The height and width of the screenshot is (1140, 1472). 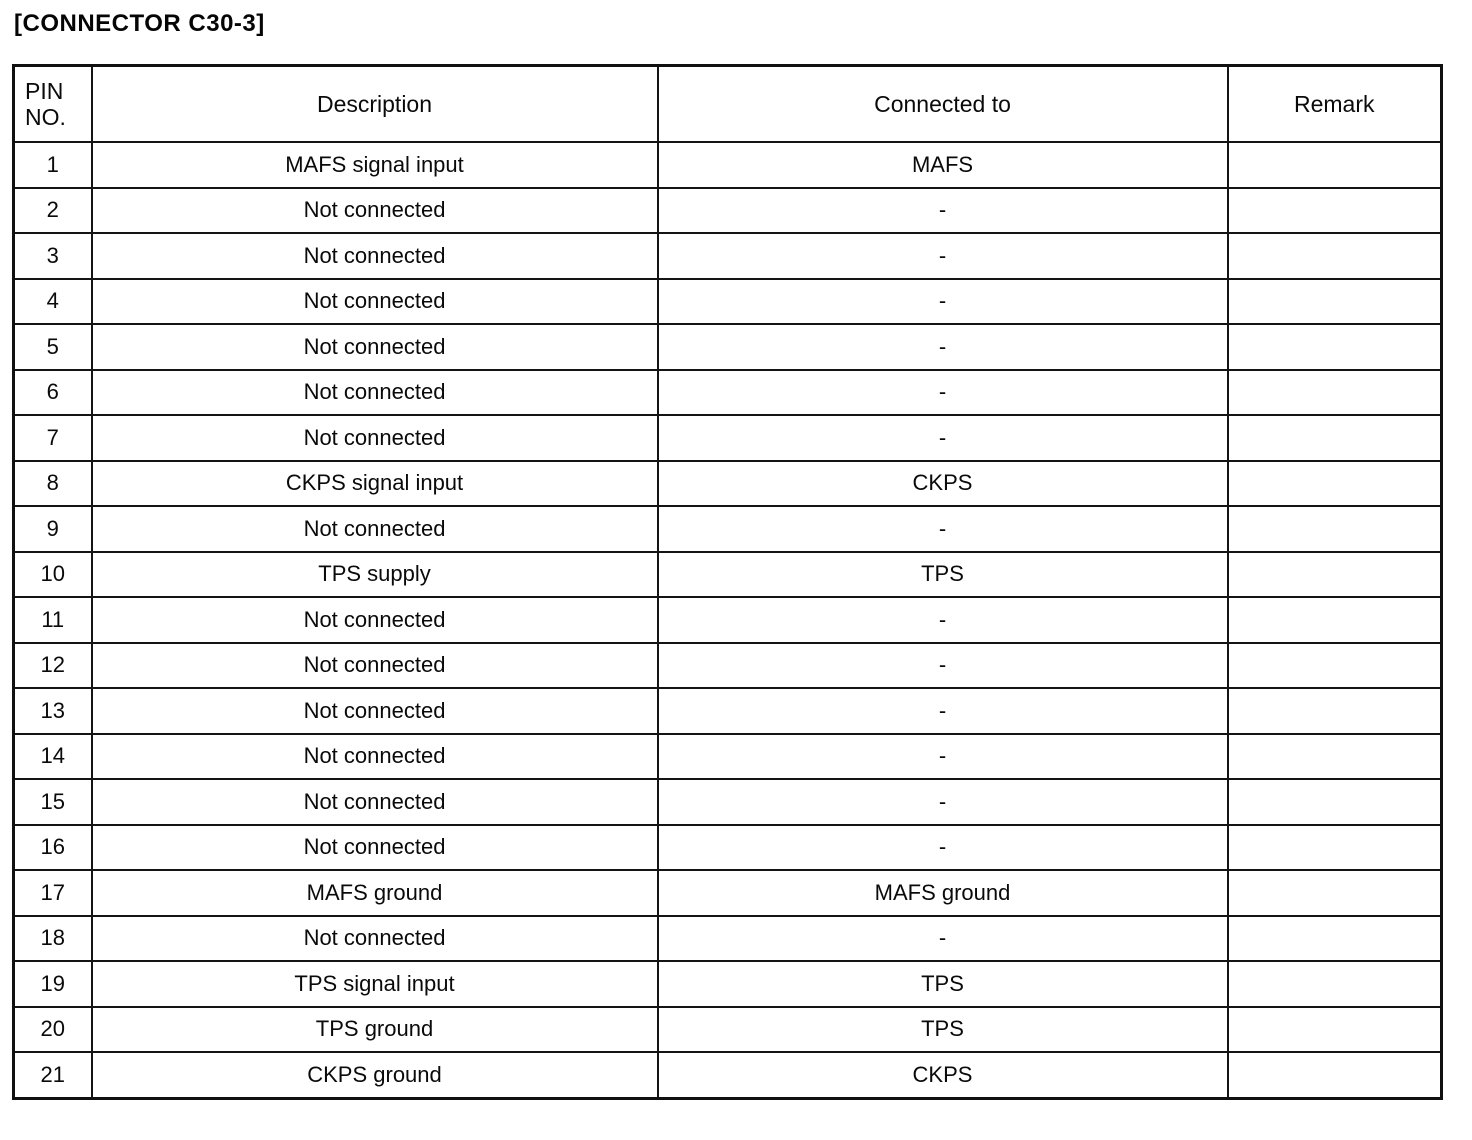 I want to click on pin-no-cell: 17, so click(x=52, y=893).